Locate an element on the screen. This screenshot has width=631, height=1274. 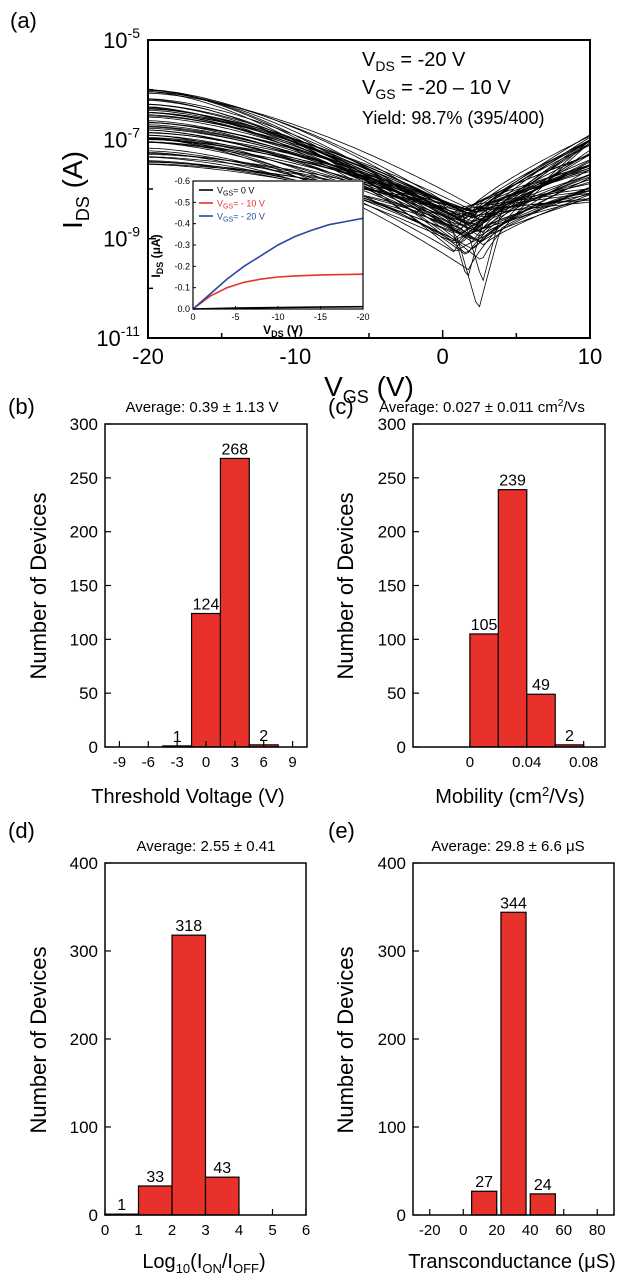
inset-legend-label: VGS= - 10 V is located at coordinates (241, 205).